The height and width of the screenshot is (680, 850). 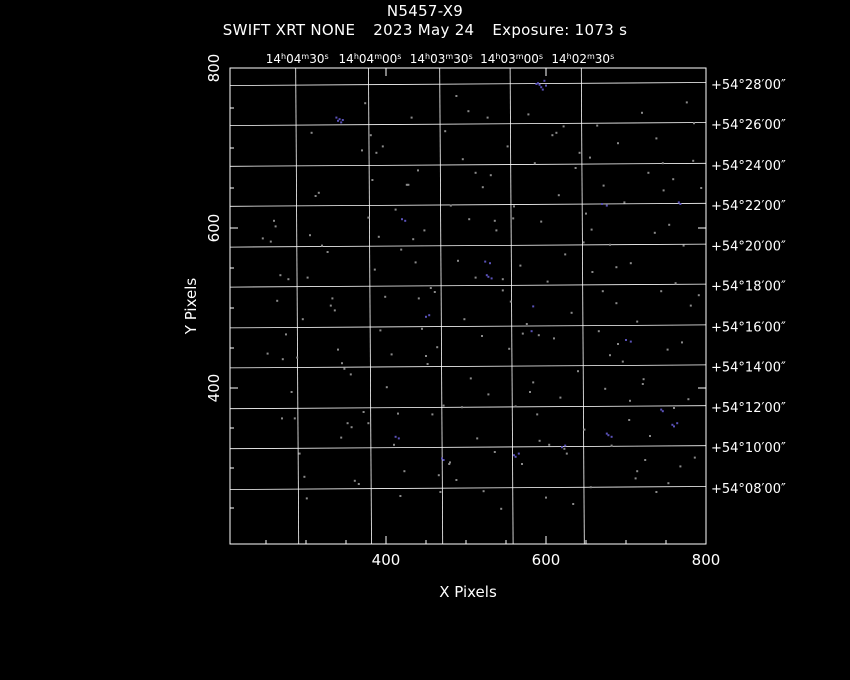 I want to click on ra-tick-label: 14h03m00s, so click(x=511, y=59).